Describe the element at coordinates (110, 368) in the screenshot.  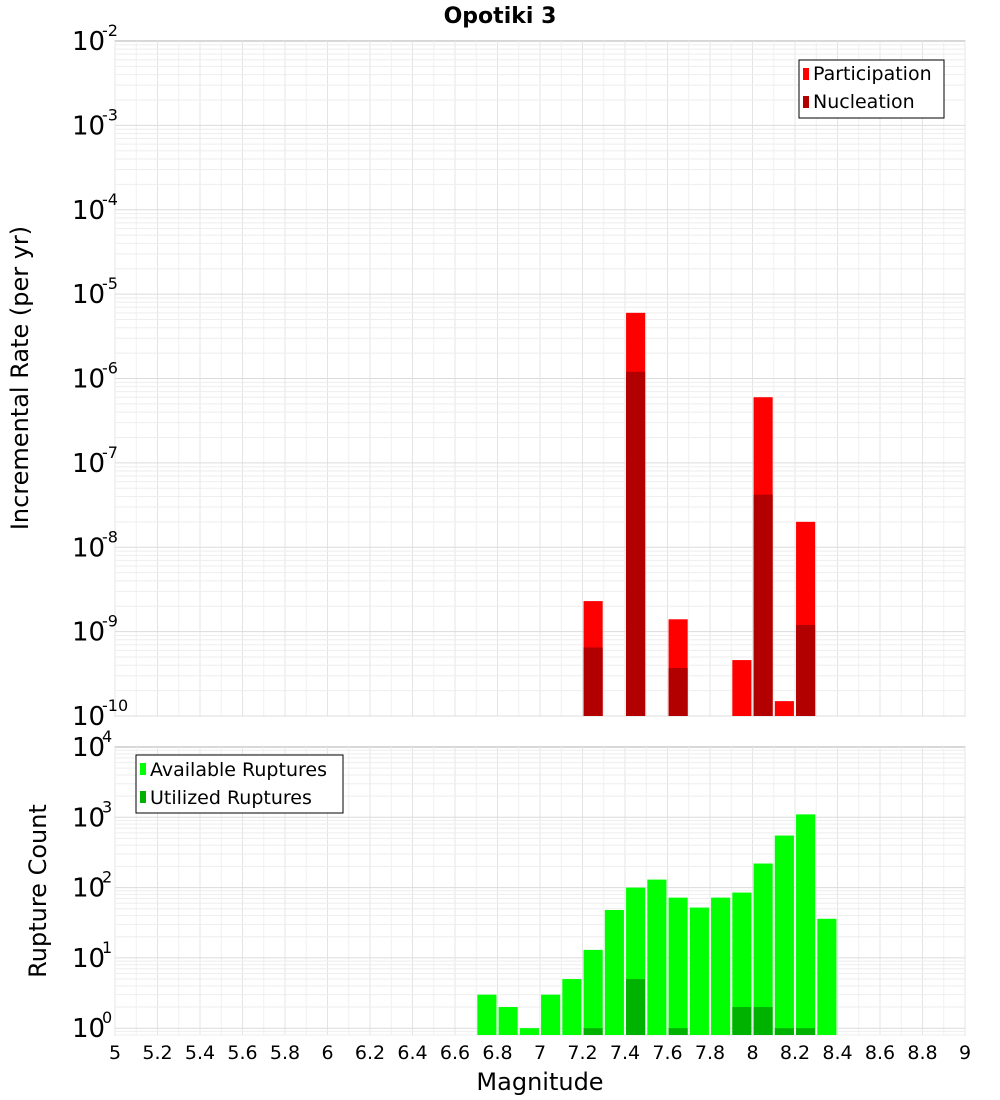
I see `y-tick-exponent: -6` at that location.